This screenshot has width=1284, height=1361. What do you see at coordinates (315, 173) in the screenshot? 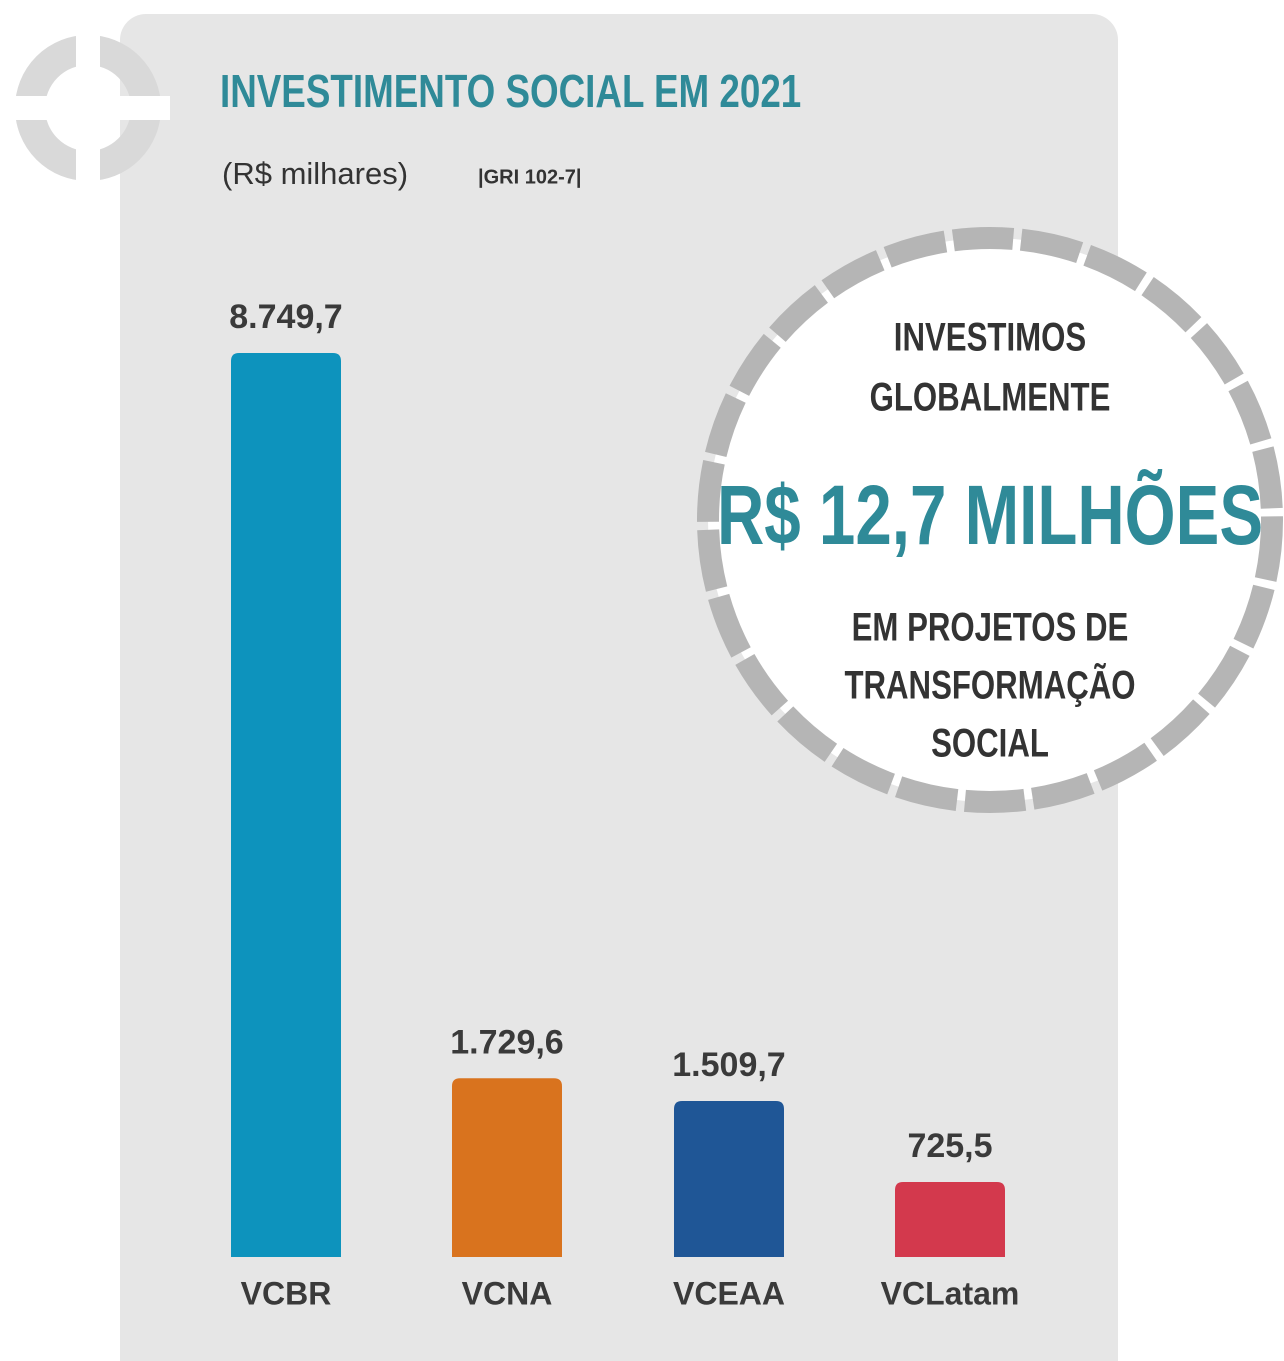
I see `chart-subtitle: (R$ milhares)` at bounding box center [315, 173].